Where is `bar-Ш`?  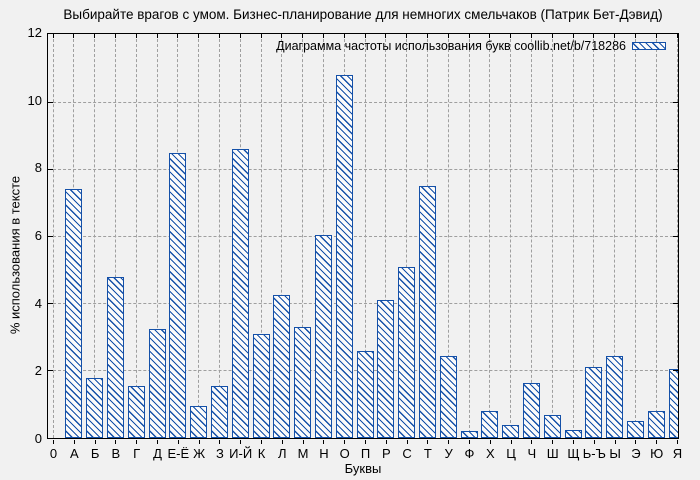 bar-Ш is located at coordinates (552, 426).